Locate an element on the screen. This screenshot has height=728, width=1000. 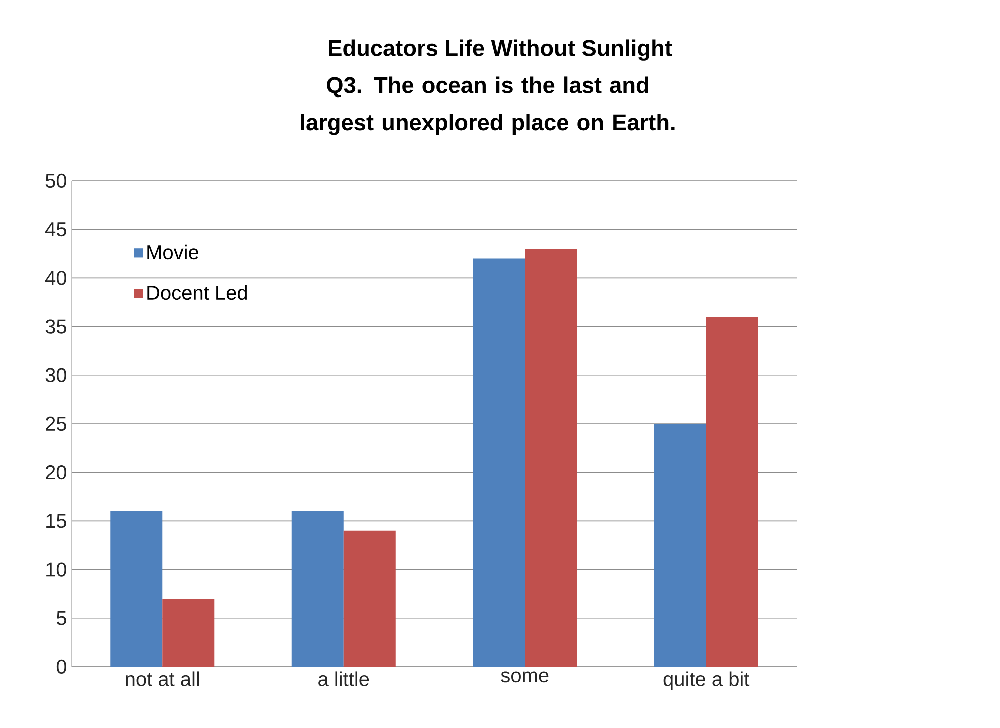
y-tick-label: 50 is located at coordinates (56, 181).